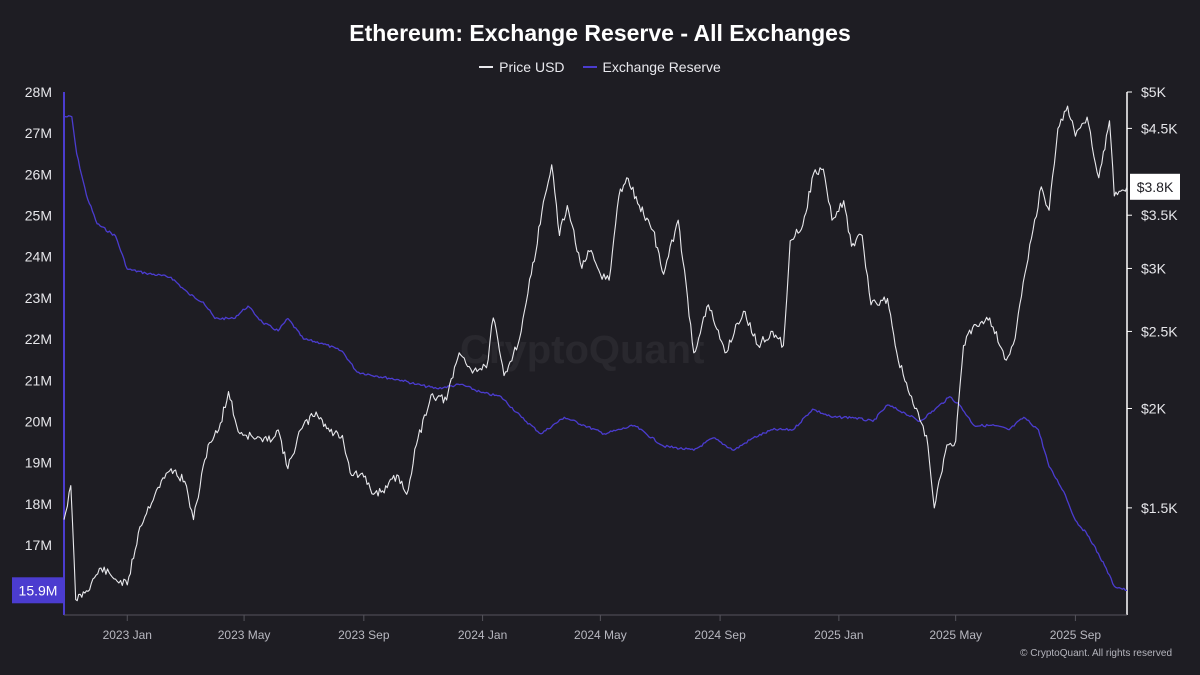 The image size is (1200, 675). What do you see at coordinates (38, 380) in the screenshot?
I see `left-tick-label: 21M` at bounding box center [38, 380].